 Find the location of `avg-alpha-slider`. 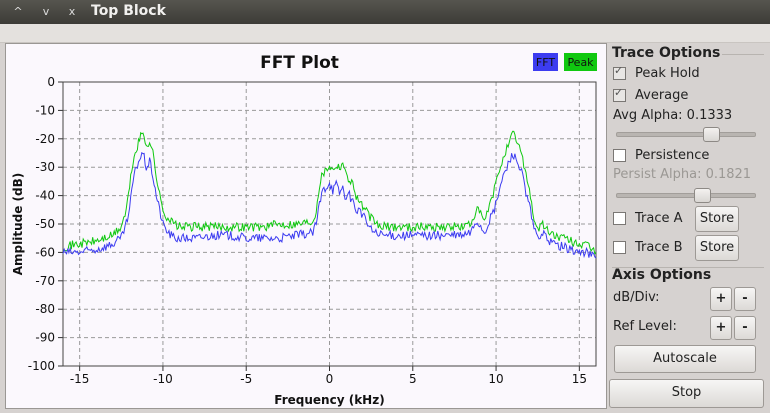

avg-alpha-slider is located at coordinates (686, 134).